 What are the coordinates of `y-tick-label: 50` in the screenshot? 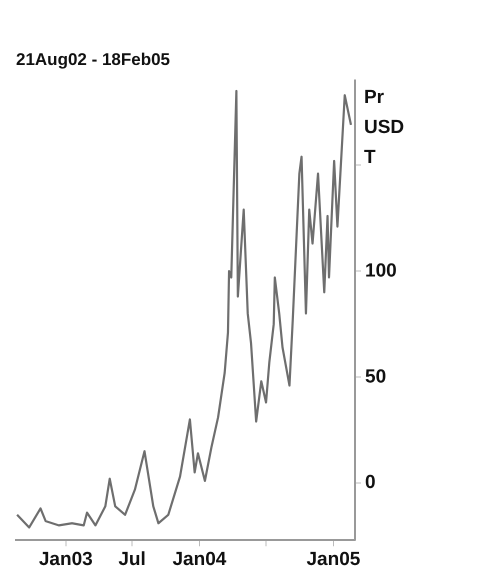 It's located at (375, 377).